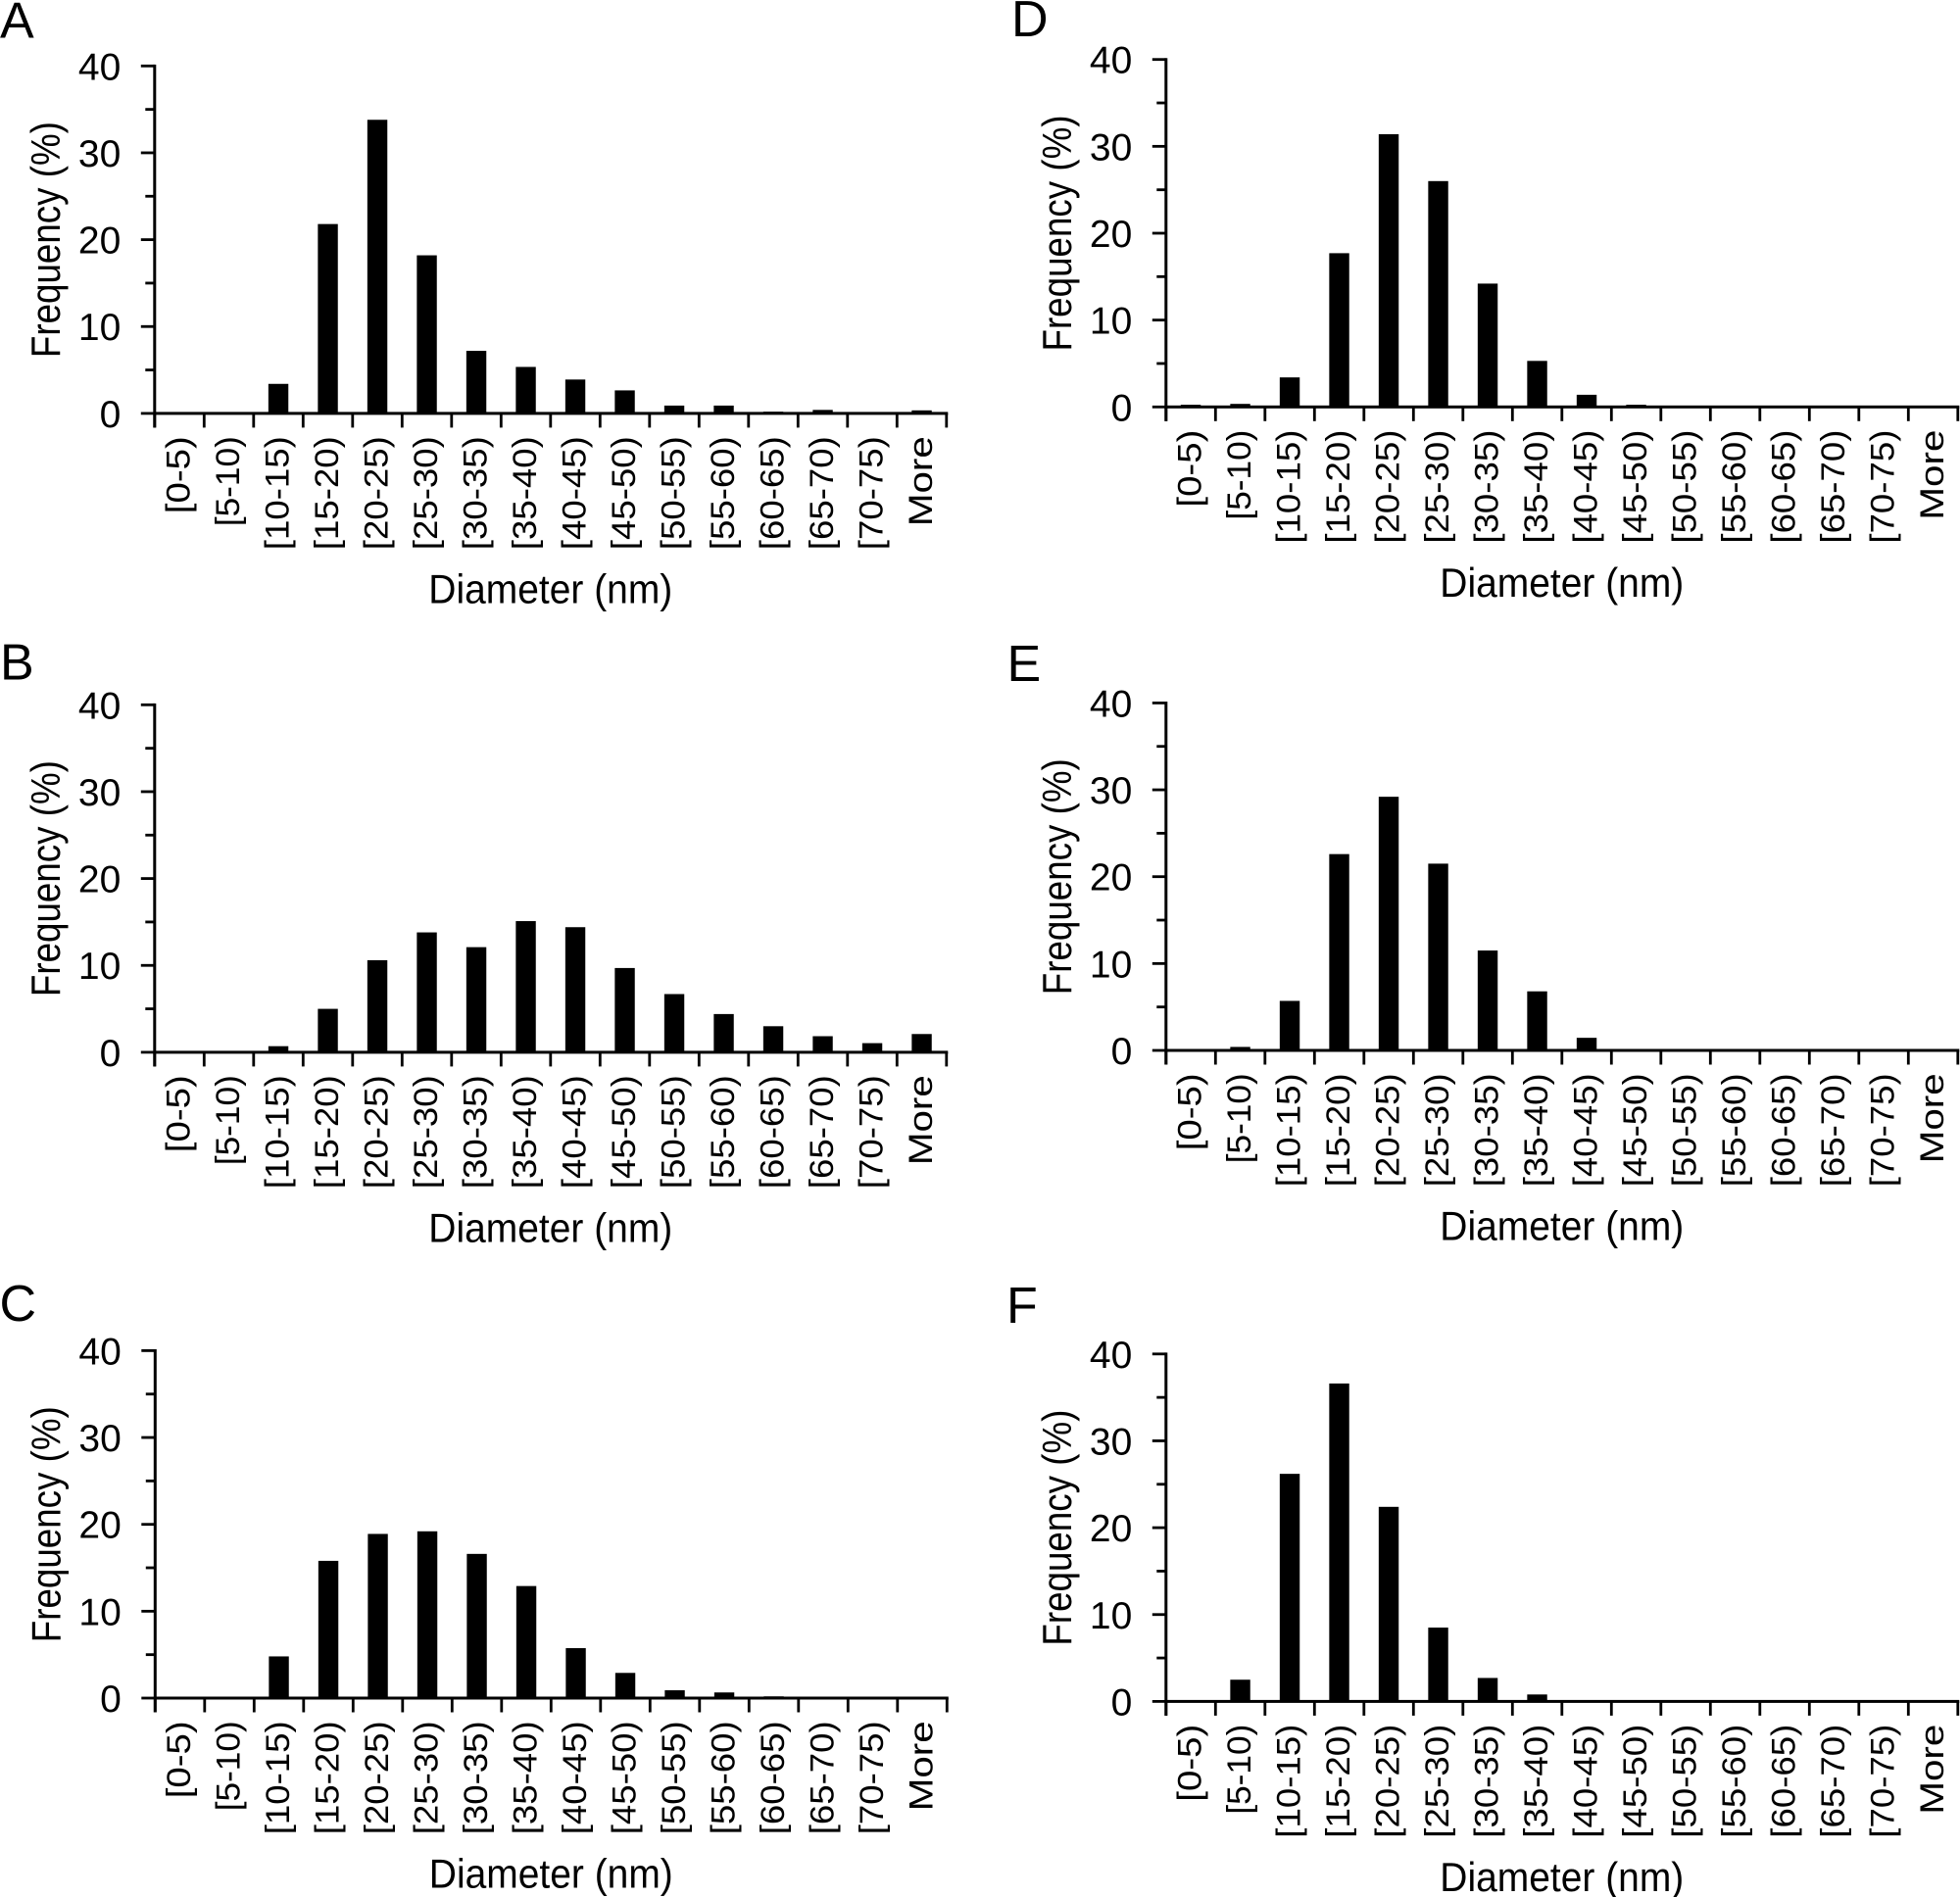  What do you see at coordinates (723, 493) in the screenshot?
I see `svg-text: [55-60)` at bounding box center [723, 493].